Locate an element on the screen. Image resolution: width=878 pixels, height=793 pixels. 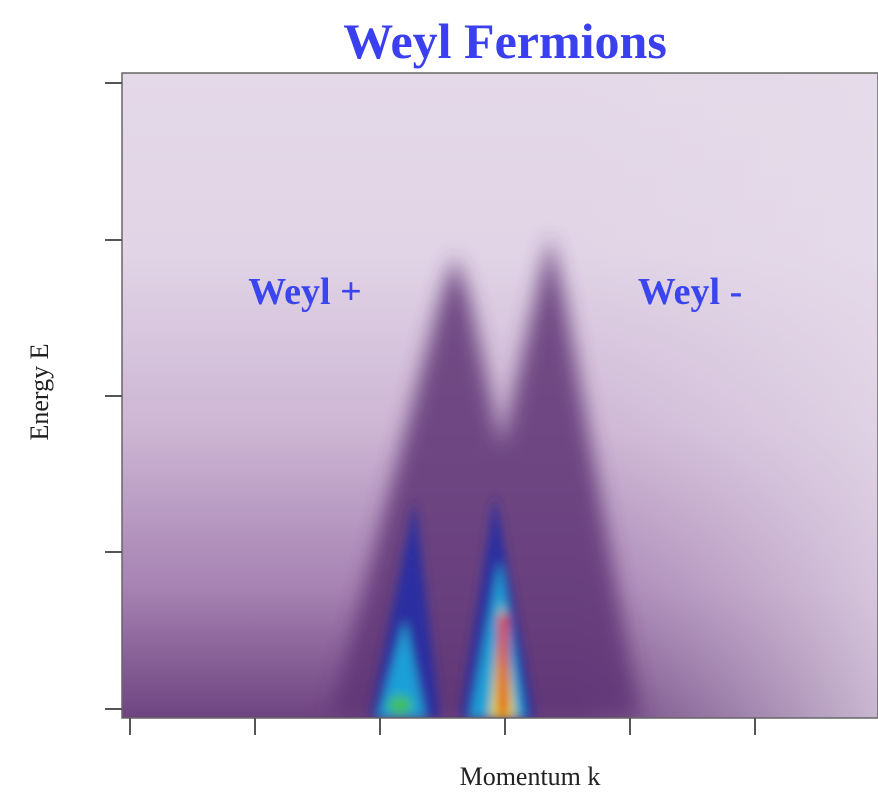
x-ticks is located at coordinates (442, 726).